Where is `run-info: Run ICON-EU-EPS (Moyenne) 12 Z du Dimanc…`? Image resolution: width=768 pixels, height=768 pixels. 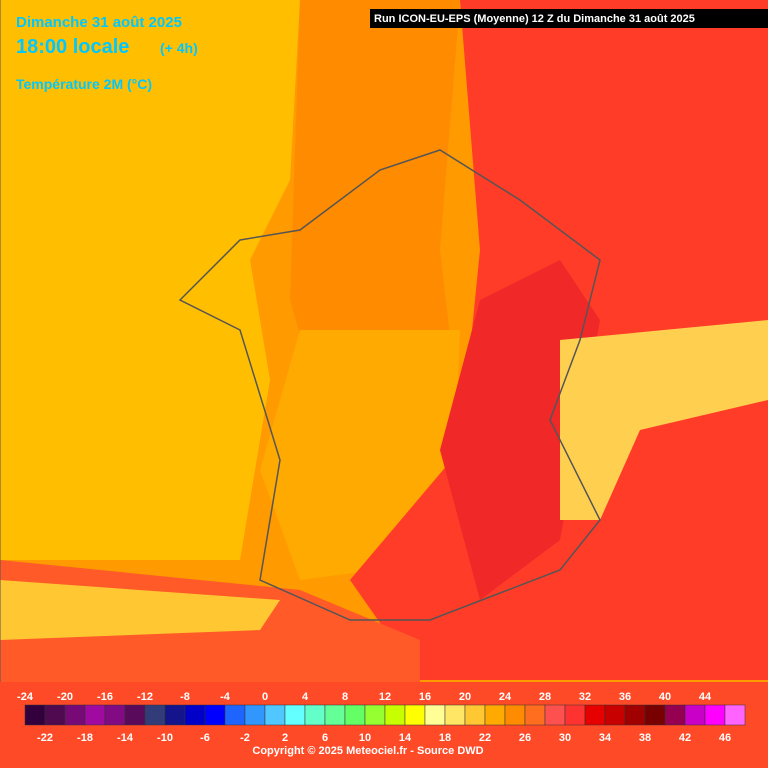
run-info: Run ICON-EU-EPS (Moyenne) 12 Z du Dimanc… is located at coordinates (534, 19).